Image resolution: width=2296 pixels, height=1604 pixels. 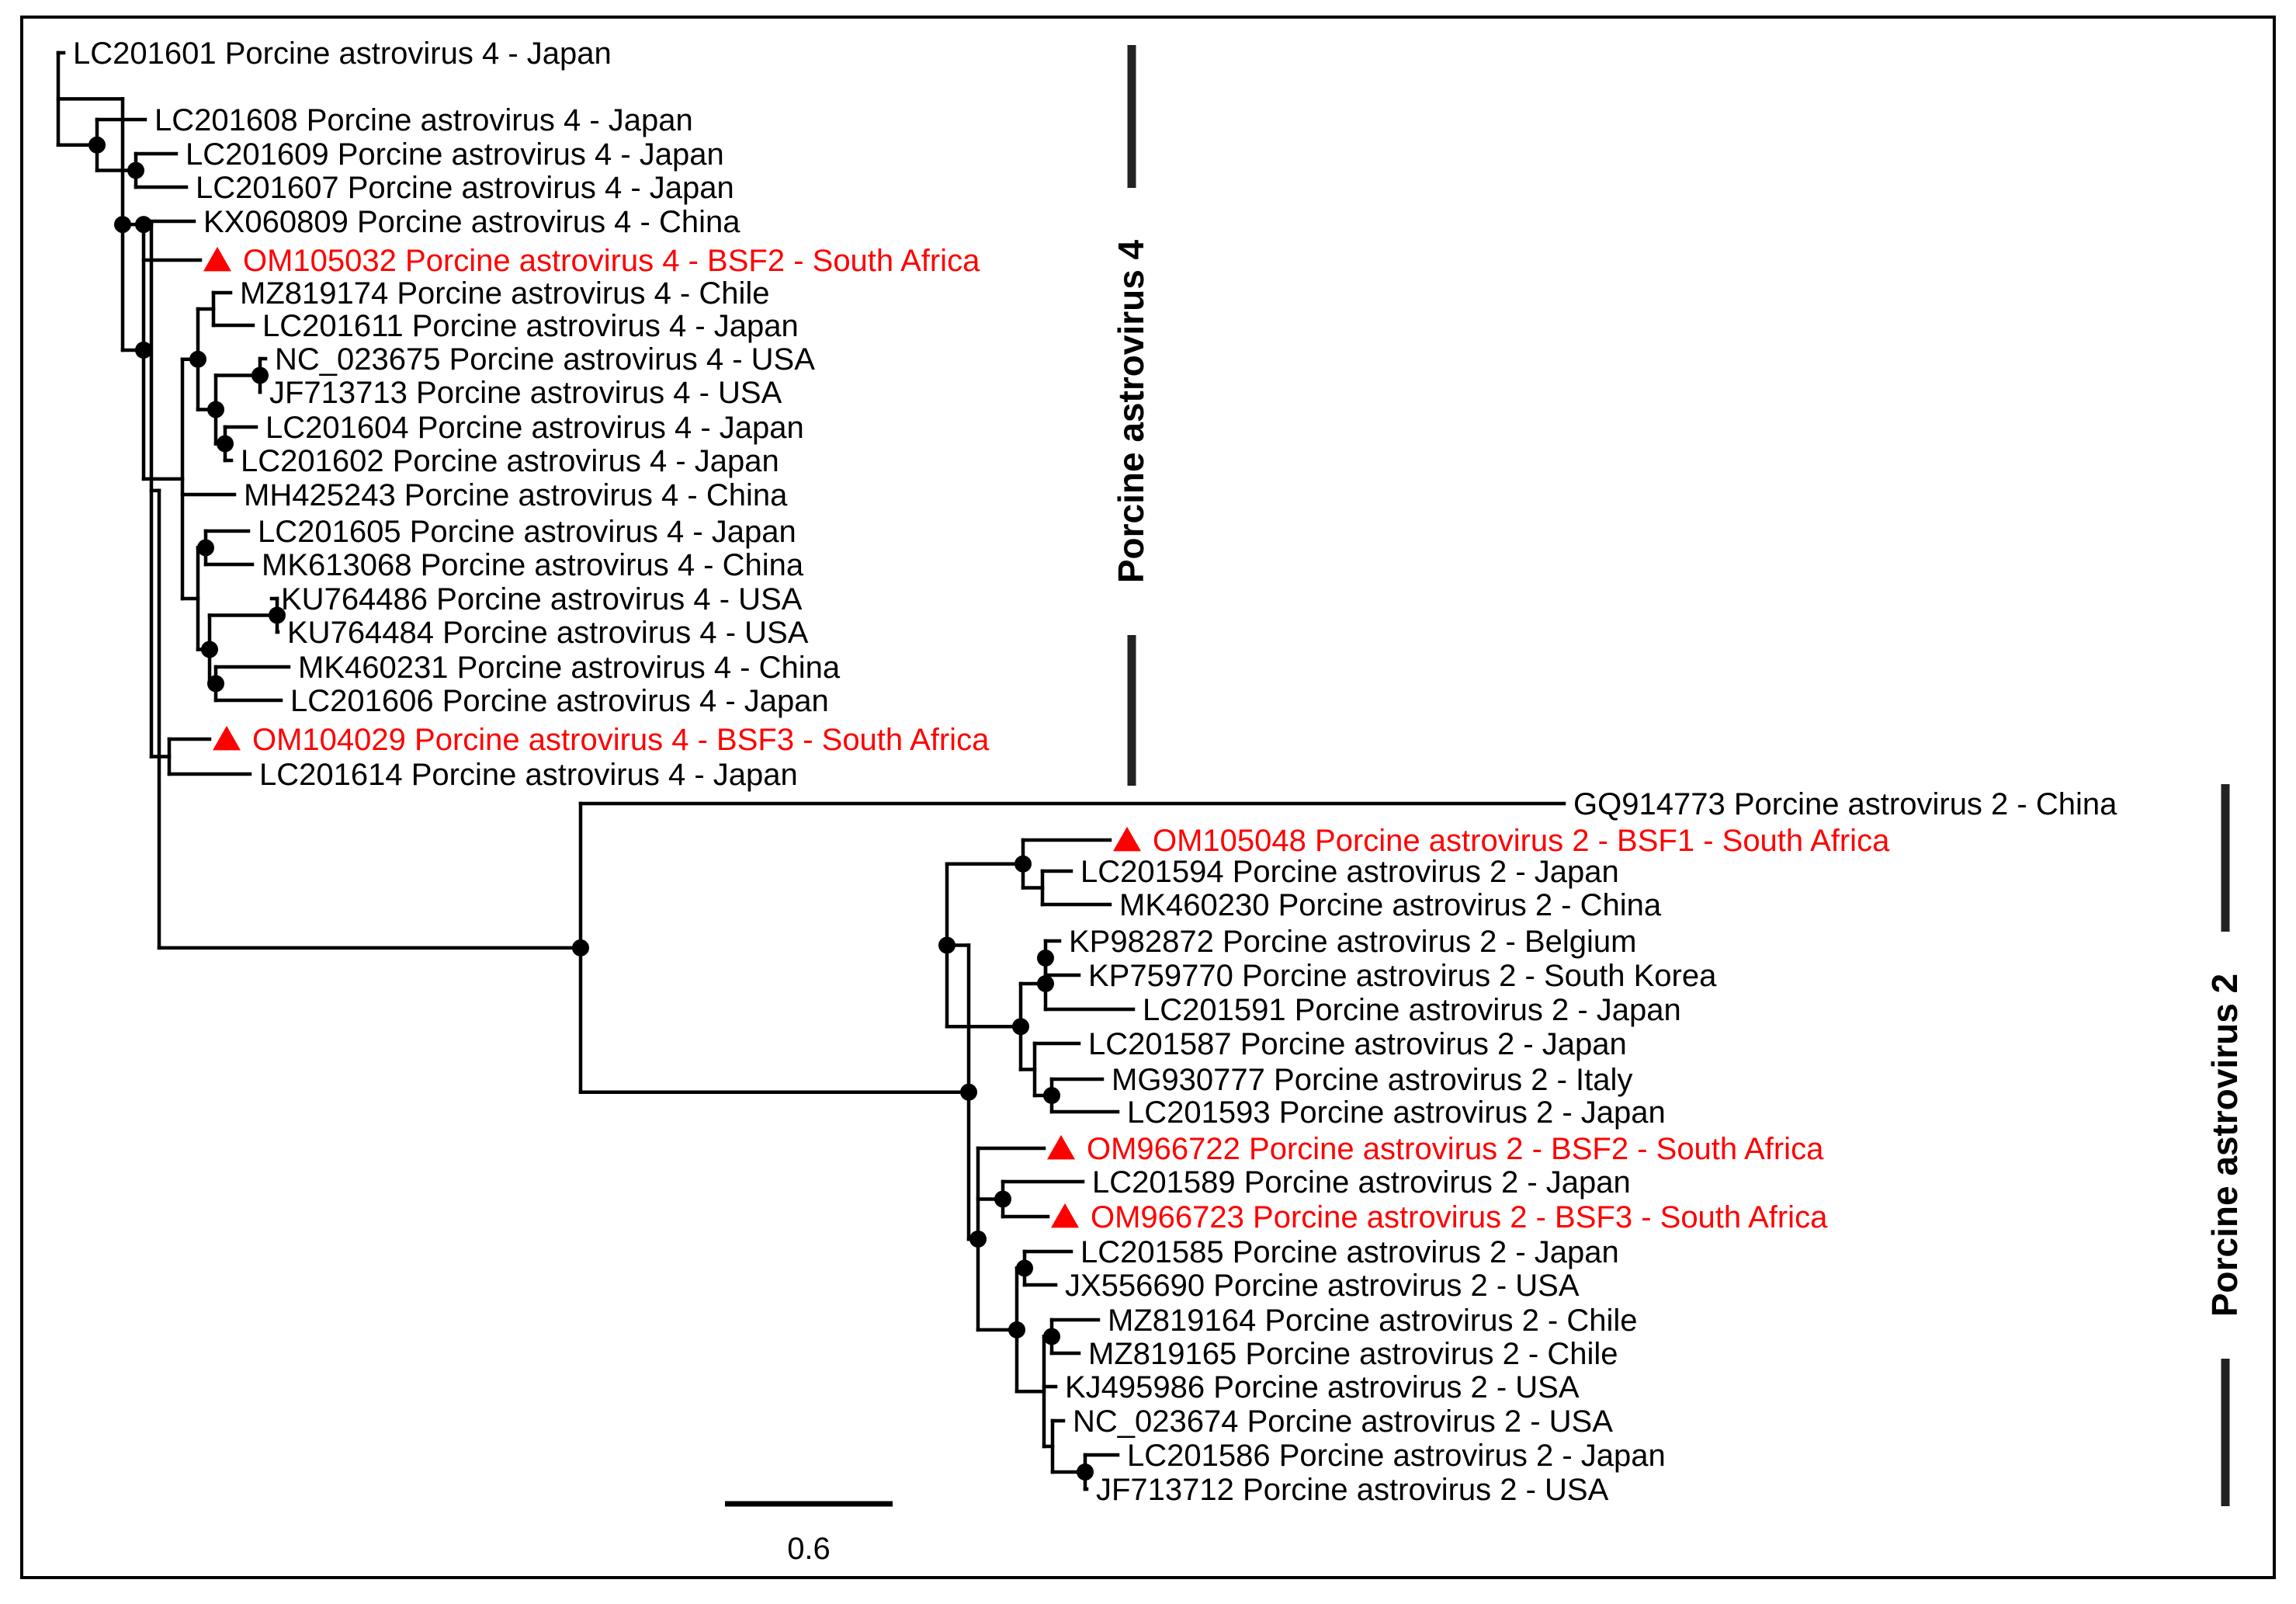 What do you see at coordinates (505, 293) in the screenshot?
I see `taxon-label: MZ819174 Porcine astrovirus 4 - Chile` at bounding box center [505, 293].